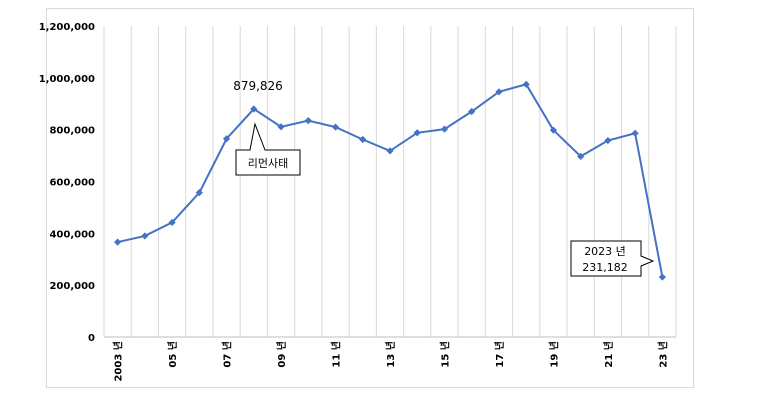  What do you see at coordinates (268, 149) in the screenshot?
I see `event-callout-box` at bounding box center [268, 149].